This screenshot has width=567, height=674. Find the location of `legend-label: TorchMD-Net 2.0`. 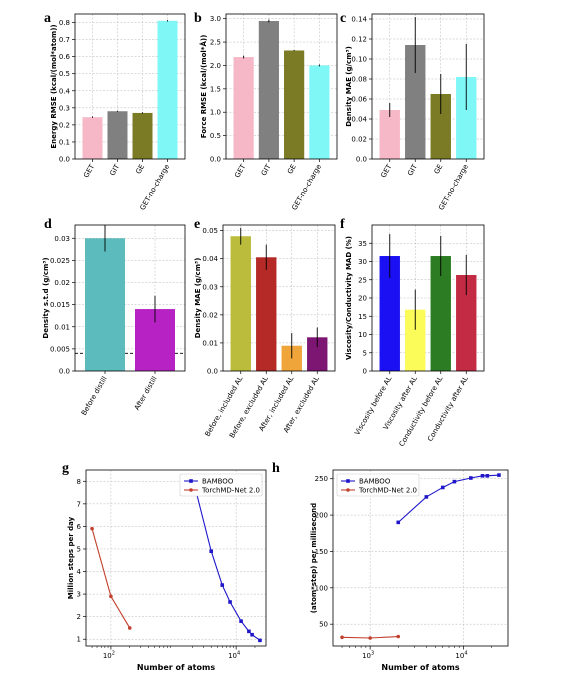

legend-label: TorchMD-Net 2.0 is located at coordinates (230, 491).